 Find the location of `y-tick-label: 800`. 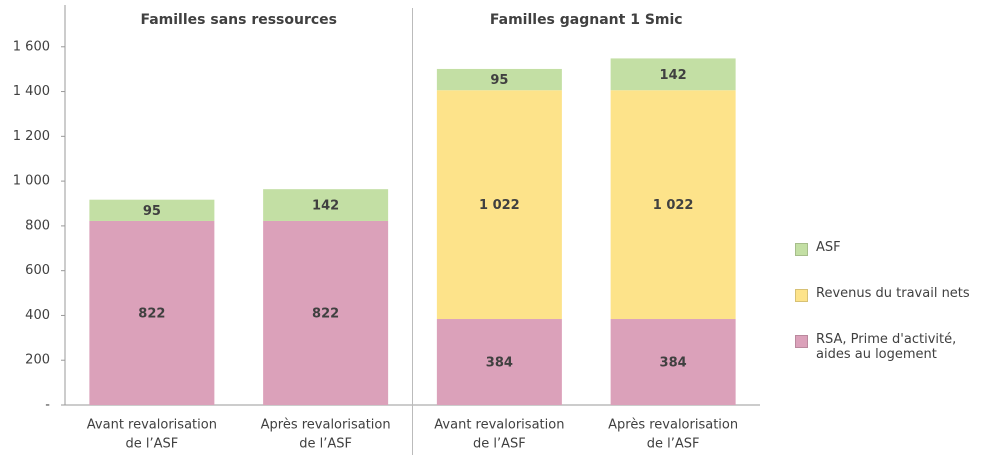

y-tick-label: 800 is located at coordinates (37, 225).